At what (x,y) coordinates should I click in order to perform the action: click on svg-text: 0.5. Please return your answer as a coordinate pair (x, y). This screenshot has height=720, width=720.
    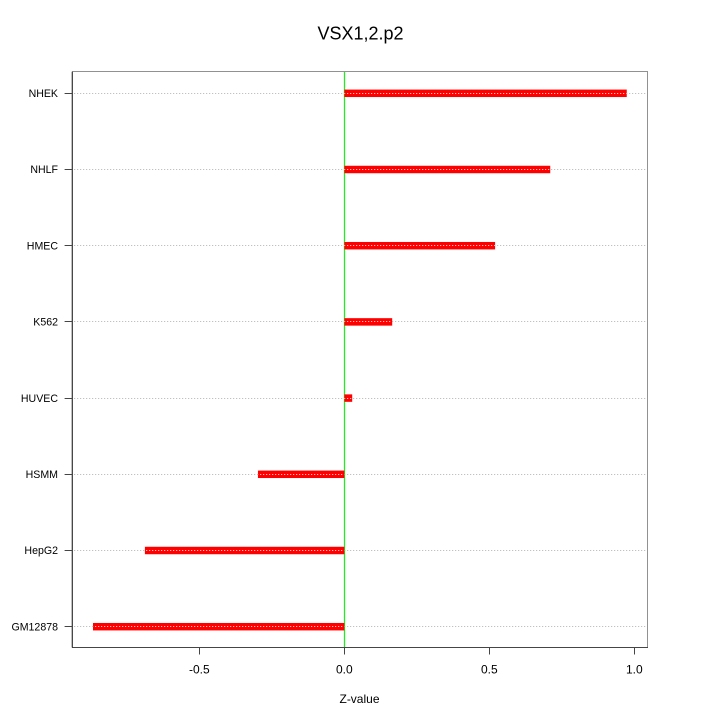
    Looking at the image, I should click on (489, 670).